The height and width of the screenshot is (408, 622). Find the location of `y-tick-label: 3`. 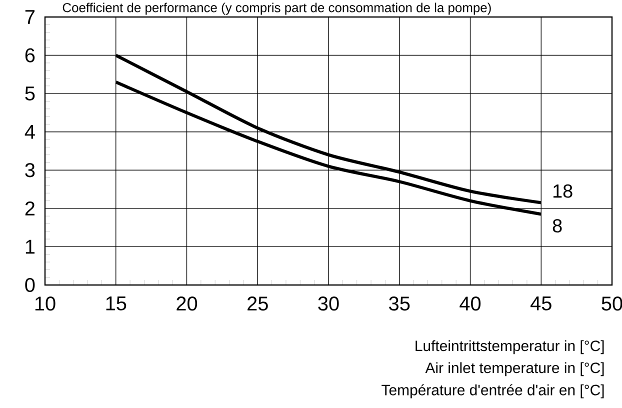

y-tick-label: 3 is located at coordinates (30, 170).